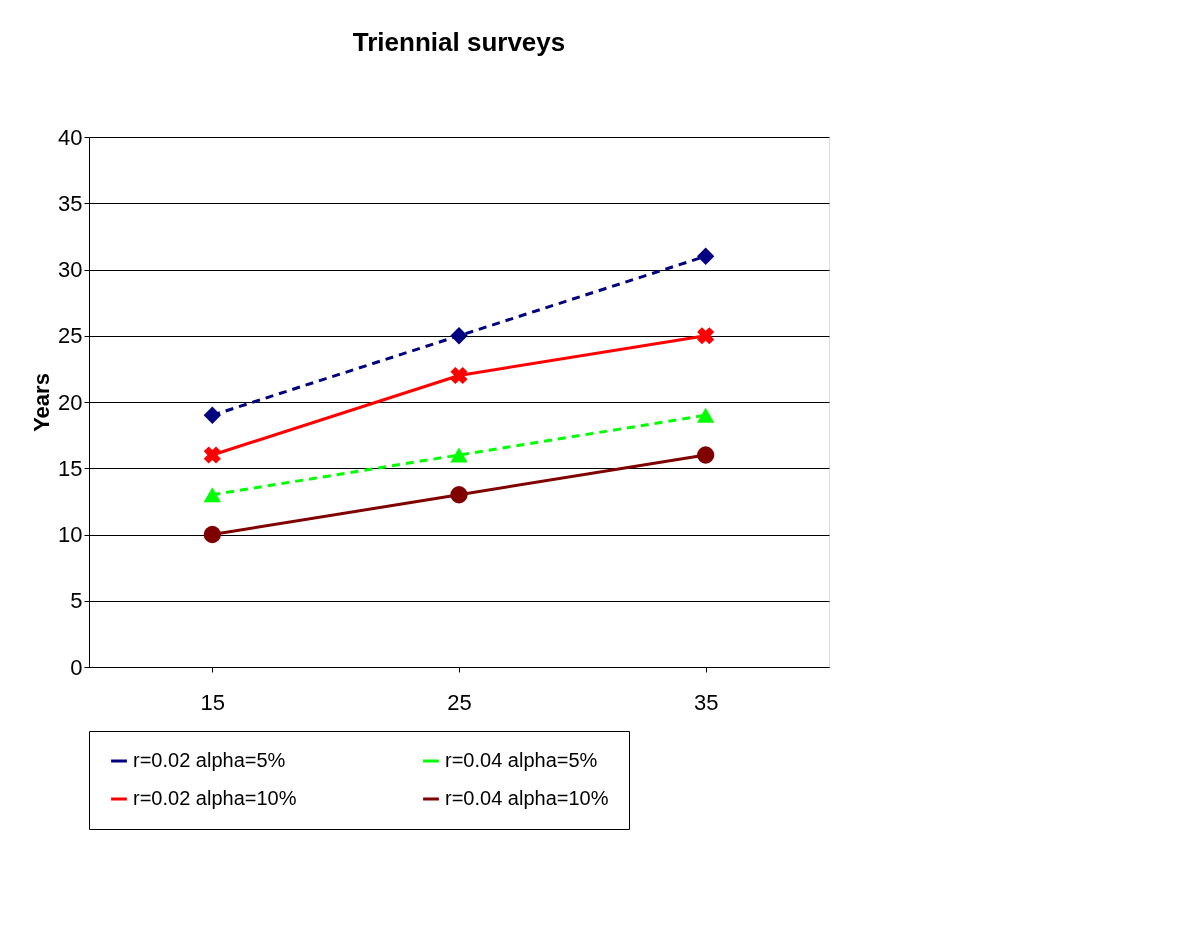 This screenshot has height=943, width=1201. What do you see at coordinates (76, 667) in the screenshot?
I see `y-tick-label: 0` at bounding box center [76, 667].